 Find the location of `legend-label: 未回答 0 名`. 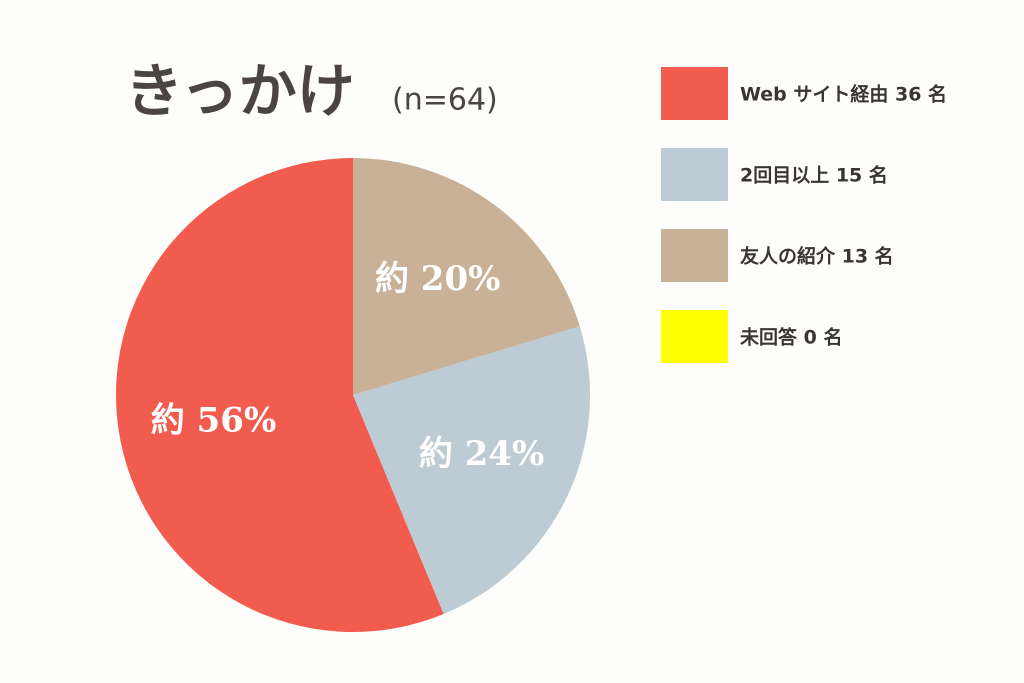

legend-label: 未回答 0 名 is located at coordinates (790, 337).